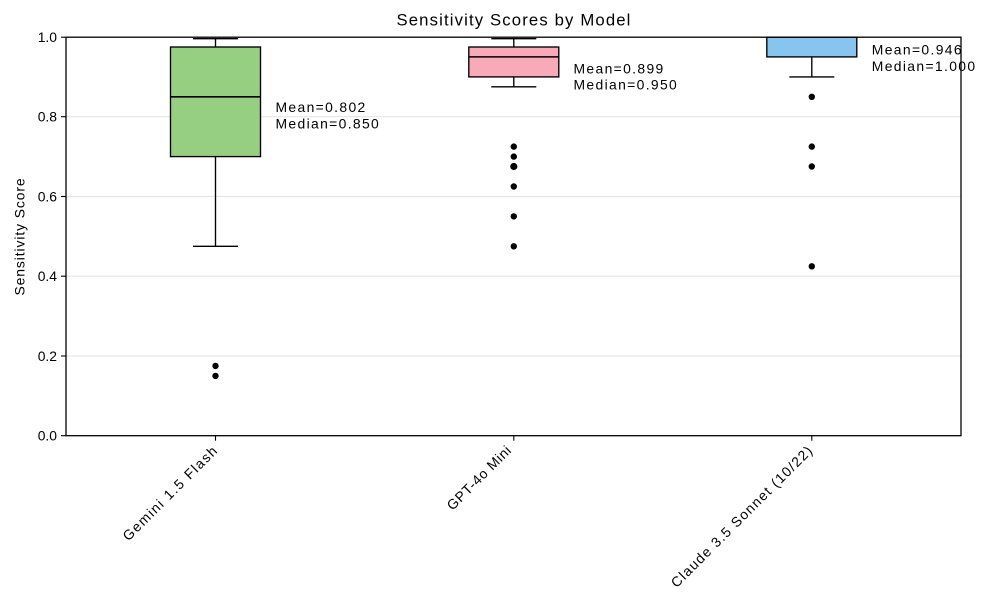 The height and width of the screenshot is (600, 1000). I want to click on svg-text: 0.2, so click(48, 356).